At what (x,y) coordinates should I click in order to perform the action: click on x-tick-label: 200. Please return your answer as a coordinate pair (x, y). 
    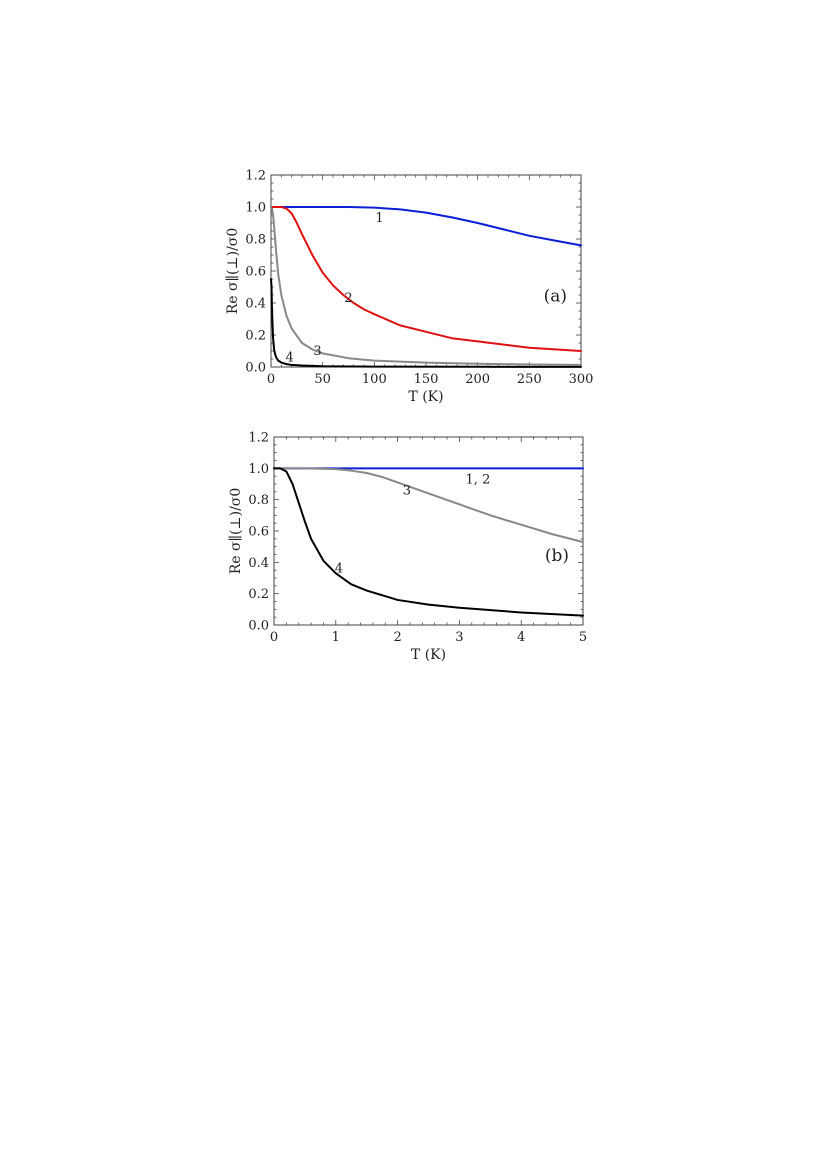
    Looking at the image, I should click on (477, 379).